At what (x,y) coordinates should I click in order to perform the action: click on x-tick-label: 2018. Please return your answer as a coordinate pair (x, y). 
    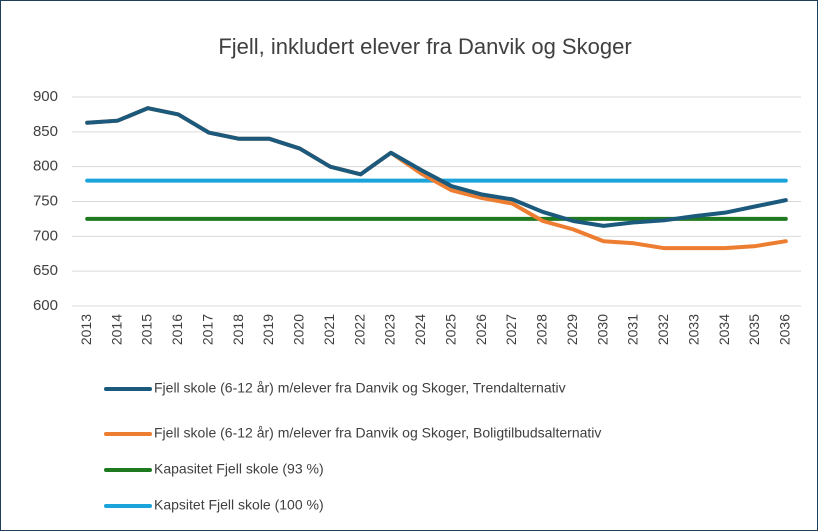
    Looking at the image, I should click on (238, 329).